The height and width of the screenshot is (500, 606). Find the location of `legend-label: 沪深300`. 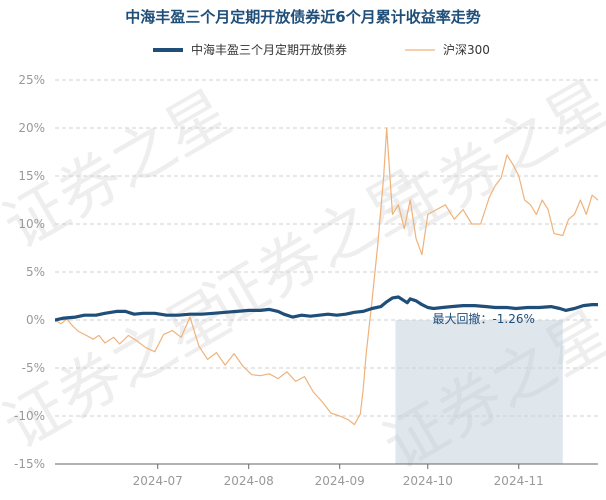

legend-label: 沪深300 is located at coordinates (466, 50).